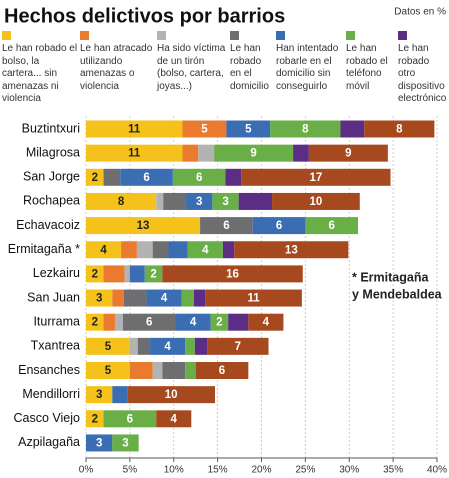  Describe the element at coordinates (53, 297) in the screenshot. I see `category-label: San Juan` at that location.